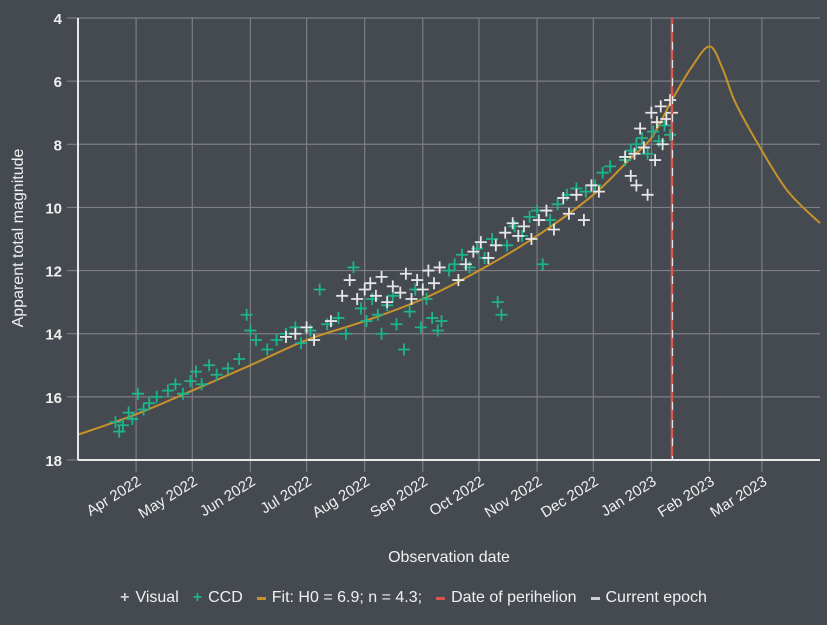 Image resolution: width=827 pixels, height=625 pixels. What do you see at coordinates (686, 497) in the screenshot?
I see `x-tick-label: Feb 2023` at bounding box center [686, 497].